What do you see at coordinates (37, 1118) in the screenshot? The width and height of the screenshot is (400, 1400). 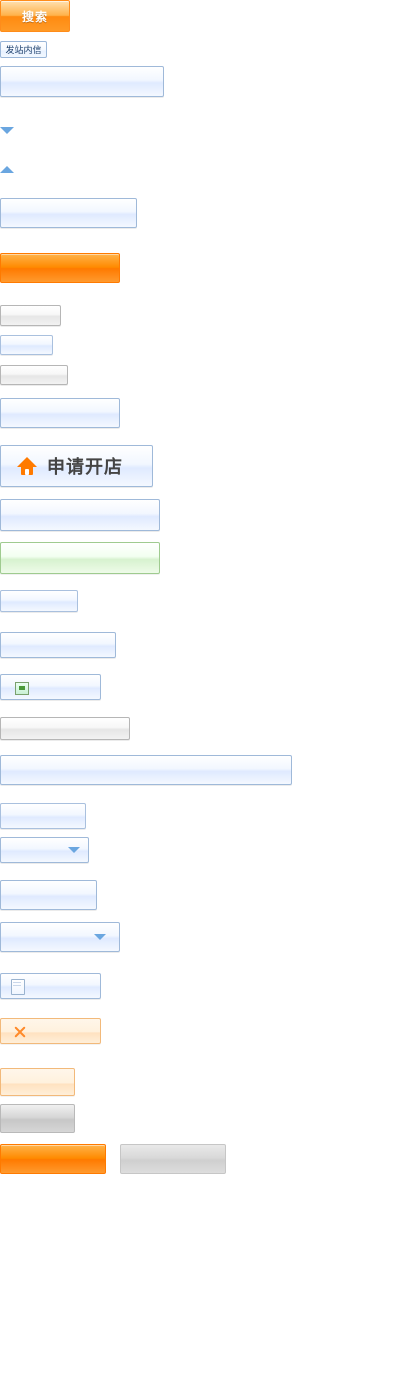 I see `silver-button` at bounding box center [37, 1118].